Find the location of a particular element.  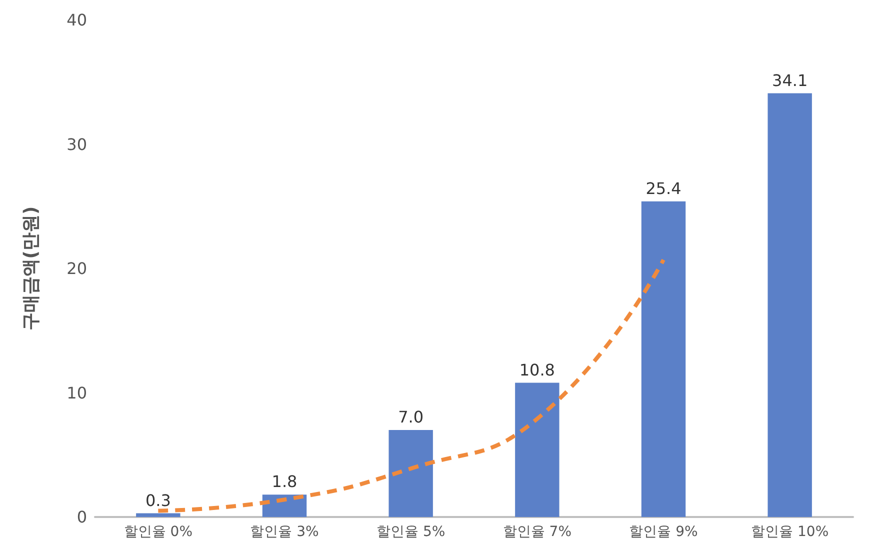

y-axis-title: 구매금액(만원) is located at coordinates (31, 268).